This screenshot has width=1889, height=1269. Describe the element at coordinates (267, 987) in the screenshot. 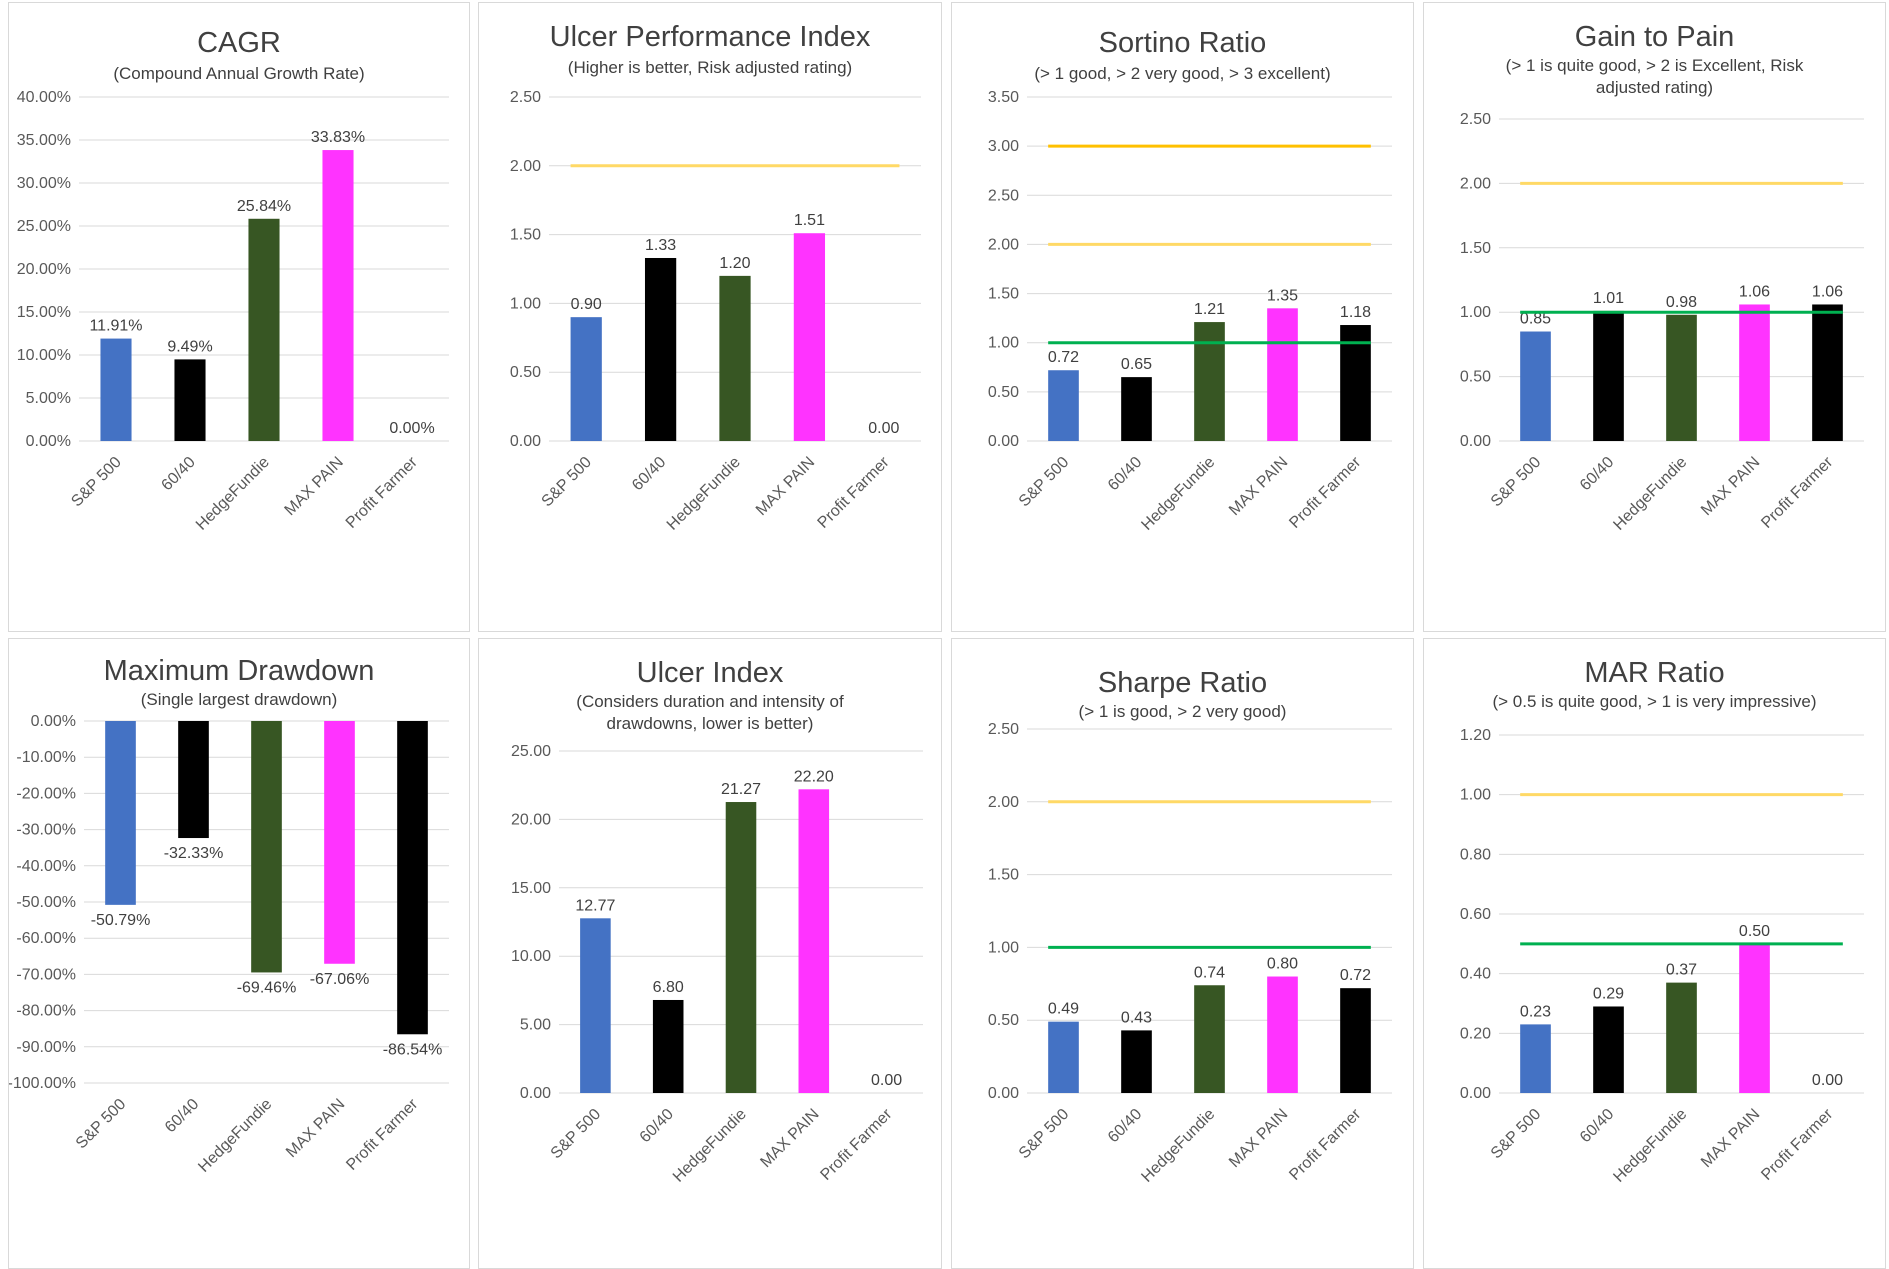

I see `data-label: -69.46%` at that location.